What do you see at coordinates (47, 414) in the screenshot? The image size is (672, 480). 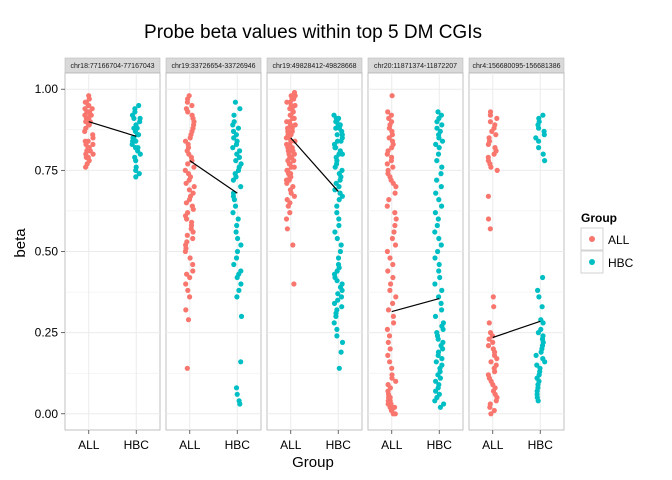 I see `y-tick-label: 0.00` at bounding box center [47, 414].